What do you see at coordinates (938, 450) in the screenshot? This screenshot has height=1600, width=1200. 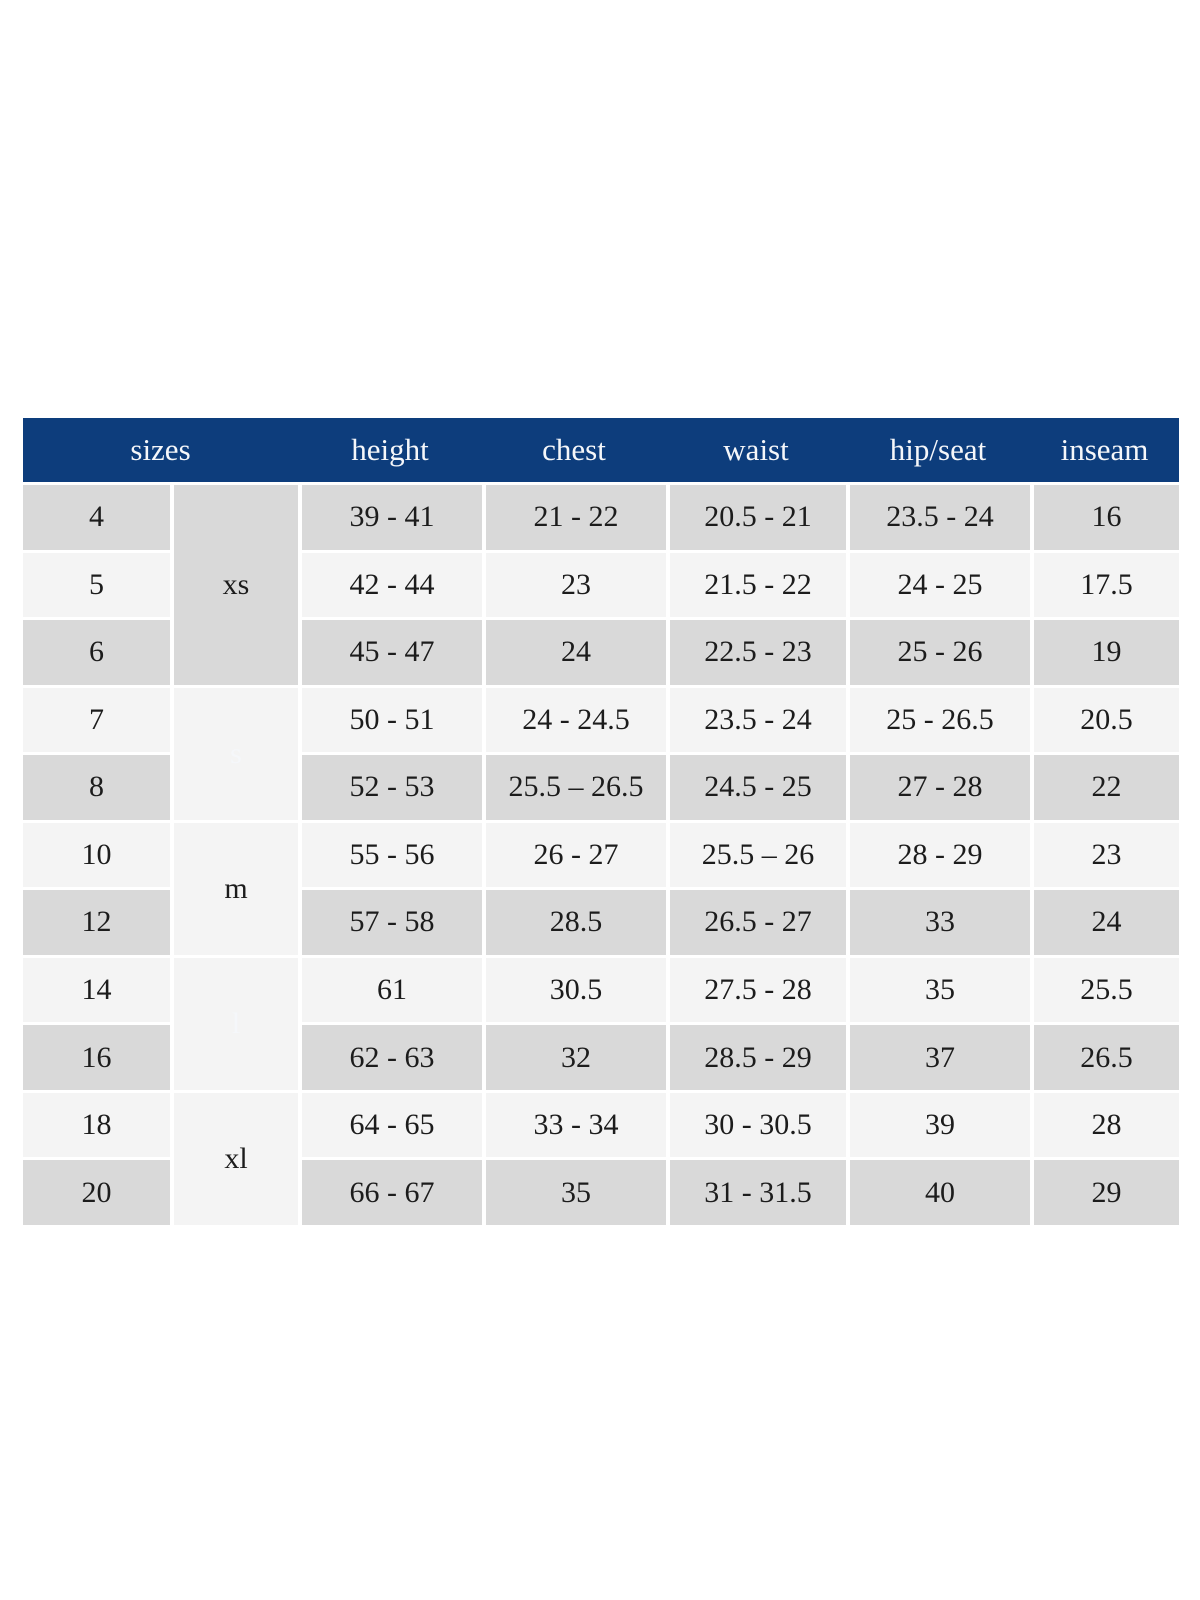 I see `column-header-hip-seat: hip/seat` at bounding box center [938, 450].